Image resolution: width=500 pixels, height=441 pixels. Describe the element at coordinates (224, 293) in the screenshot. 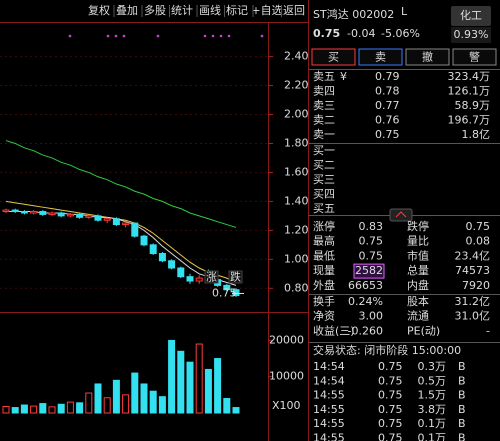

I see `last-price-label: 0.75` at that location.